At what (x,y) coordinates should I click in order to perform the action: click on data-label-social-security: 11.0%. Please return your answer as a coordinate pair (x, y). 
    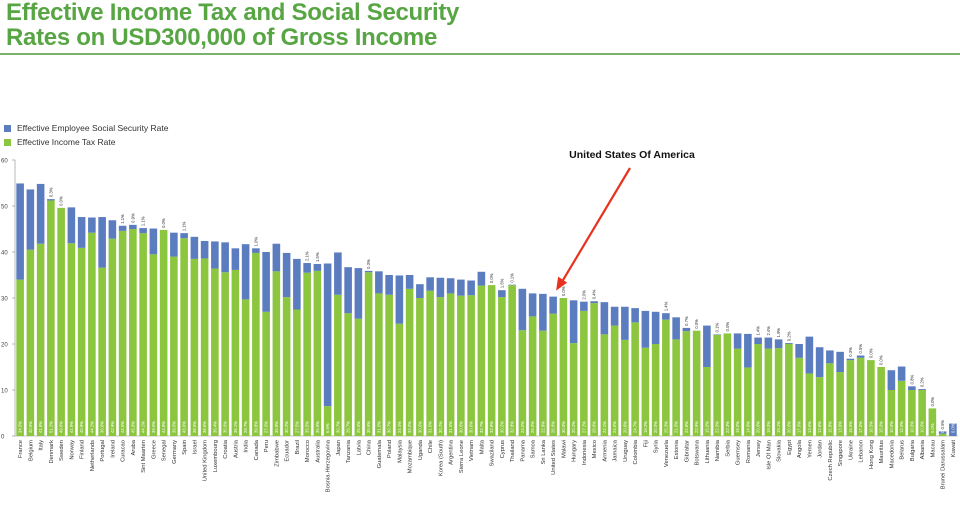
    Looking at the image, I should click on (102, 209).